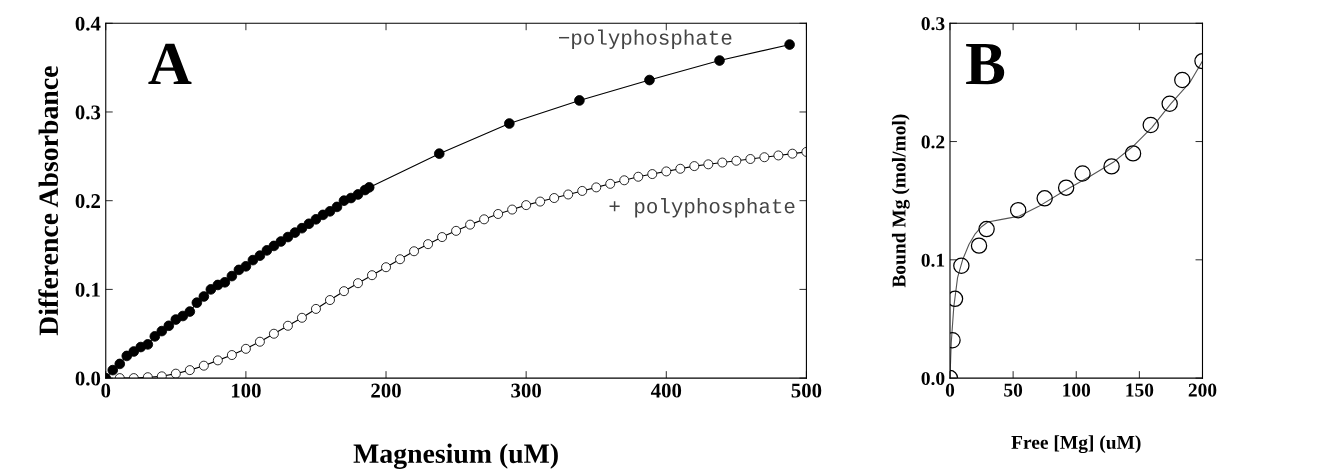 This screenshot has width=1322, height=475. What do you see at coordinates (1076, 444) in the screenshot?
I see `x-axis-title: Free [Mg] (uM)` at bounding box center [1076, 444].